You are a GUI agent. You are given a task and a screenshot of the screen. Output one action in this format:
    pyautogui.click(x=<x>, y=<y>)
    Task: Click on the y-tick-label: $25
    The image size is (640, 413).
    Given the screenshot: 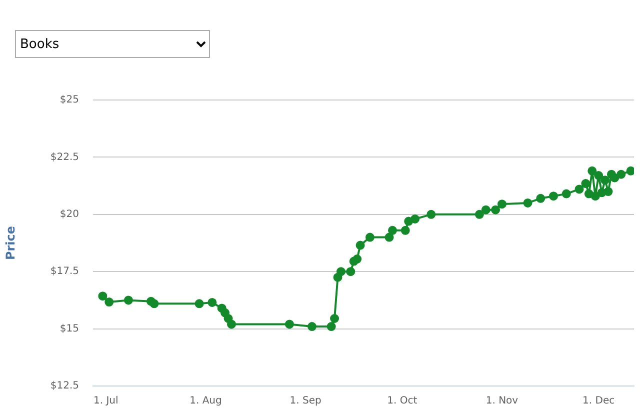 What is the action you would take?
    pyautogui.click(x=70, y=100)
    